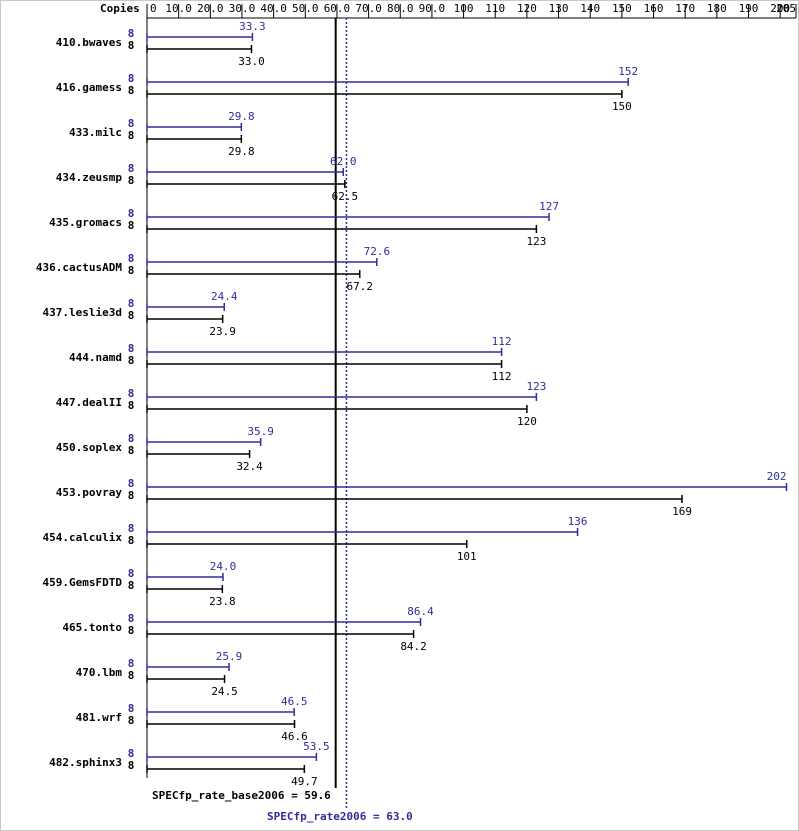 The width and height of the screenshot is (799, 831). What do you see at coordinates (229, 656) in the screenshot?
I see `value-label: 25.9` at bounding box center [229, 656].